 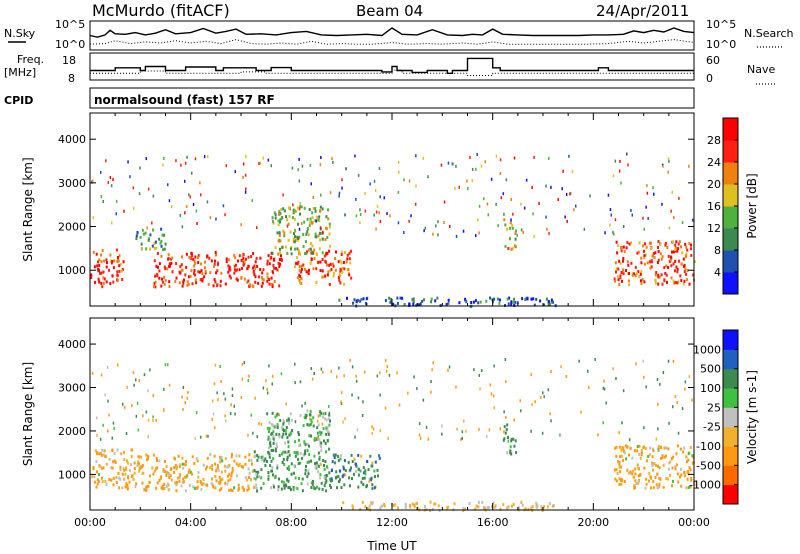 What do you see at coordinates (642, 11) in the screenshot?
I see `date-title: 24/Apr/2011` at bounding box center [642, 11].